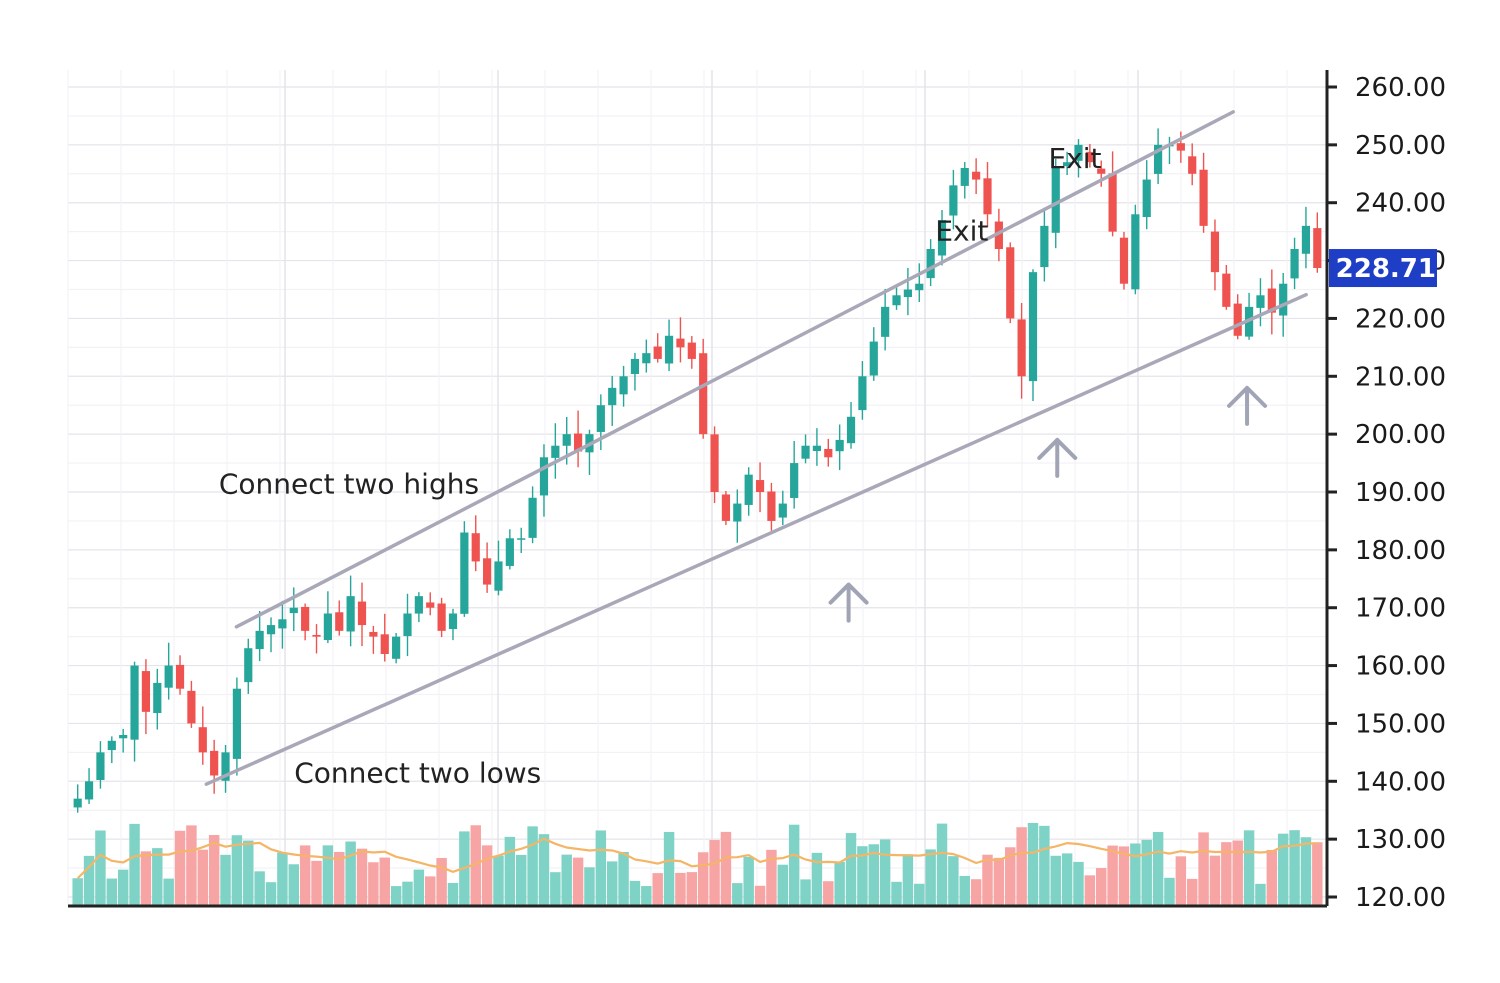 This screenshot has height=983, width=1500. What do you see at coordinates (1400, 377) in the screenshot?
I see `y-tick-label: 210.00` at bounding box center [1400, 377].